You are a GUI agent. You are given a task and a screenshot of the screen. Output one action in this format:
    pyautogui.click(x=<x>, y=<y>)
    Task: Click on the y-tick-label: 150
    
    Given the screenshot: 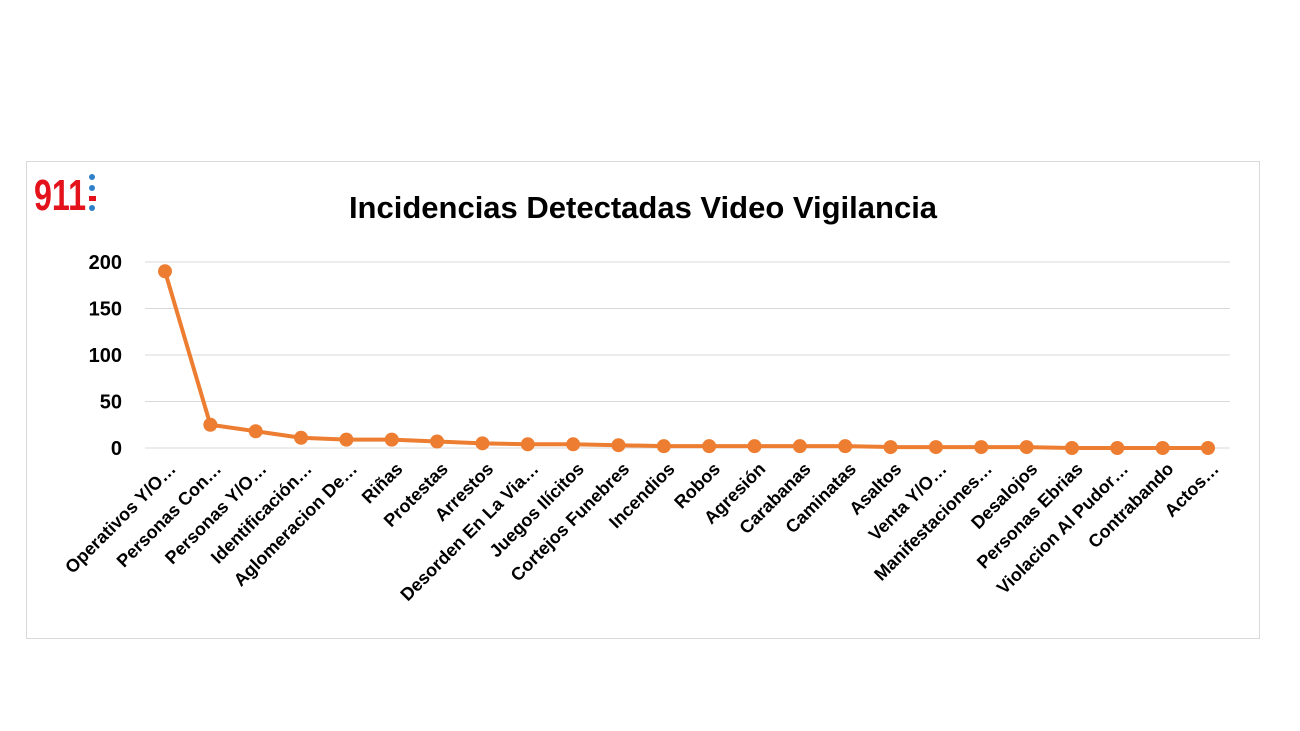 What is the action you would take?
    pyautogui.click(x=105, y=310)
    